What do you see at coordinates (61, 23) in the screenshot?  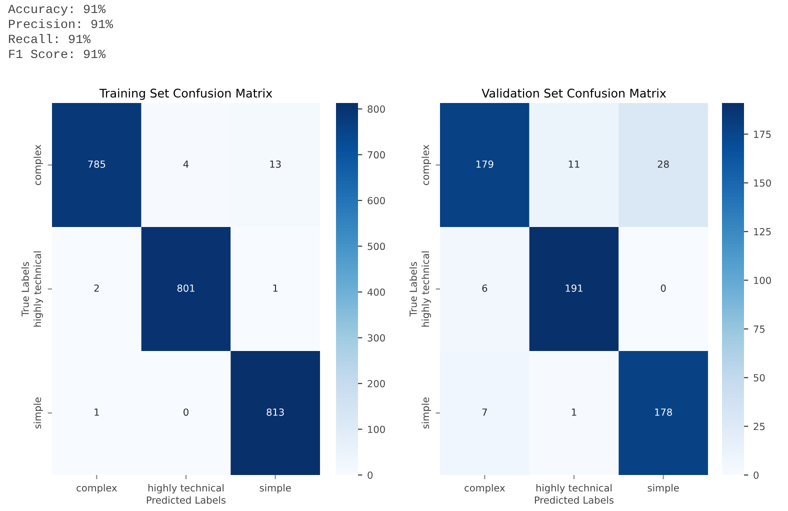 I see `text: Precision: 91%` at bounding box center [61, 23].